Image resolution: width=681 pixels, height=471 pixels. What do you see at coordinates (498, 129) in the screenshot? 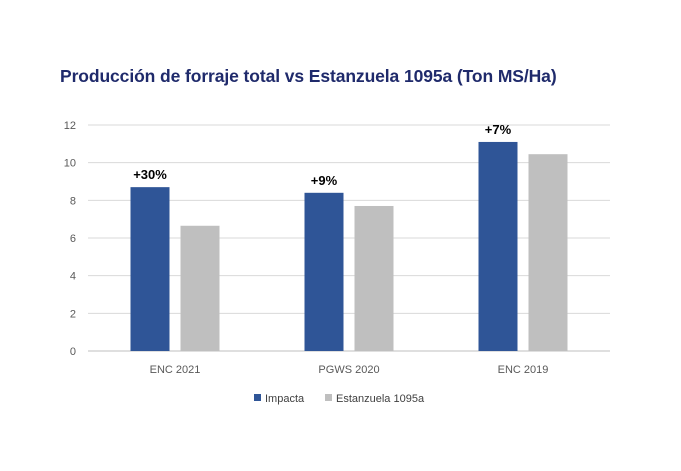
I see `data-label: +7%` at bounding box center [498, 129].